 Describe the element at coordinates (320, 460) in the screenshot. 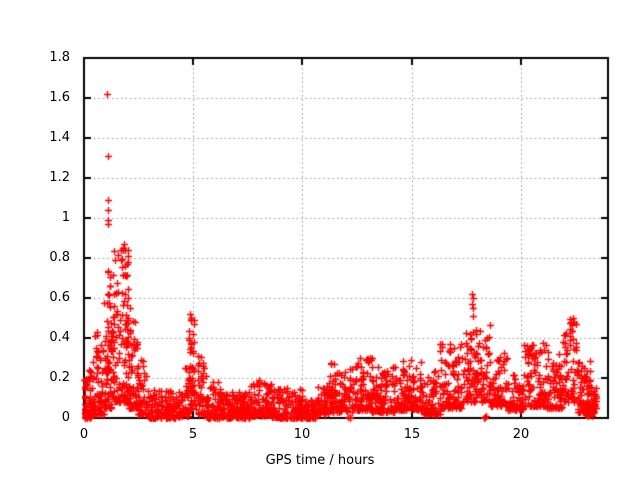

I see `x-axis-title: GPS time / hours` at that location.